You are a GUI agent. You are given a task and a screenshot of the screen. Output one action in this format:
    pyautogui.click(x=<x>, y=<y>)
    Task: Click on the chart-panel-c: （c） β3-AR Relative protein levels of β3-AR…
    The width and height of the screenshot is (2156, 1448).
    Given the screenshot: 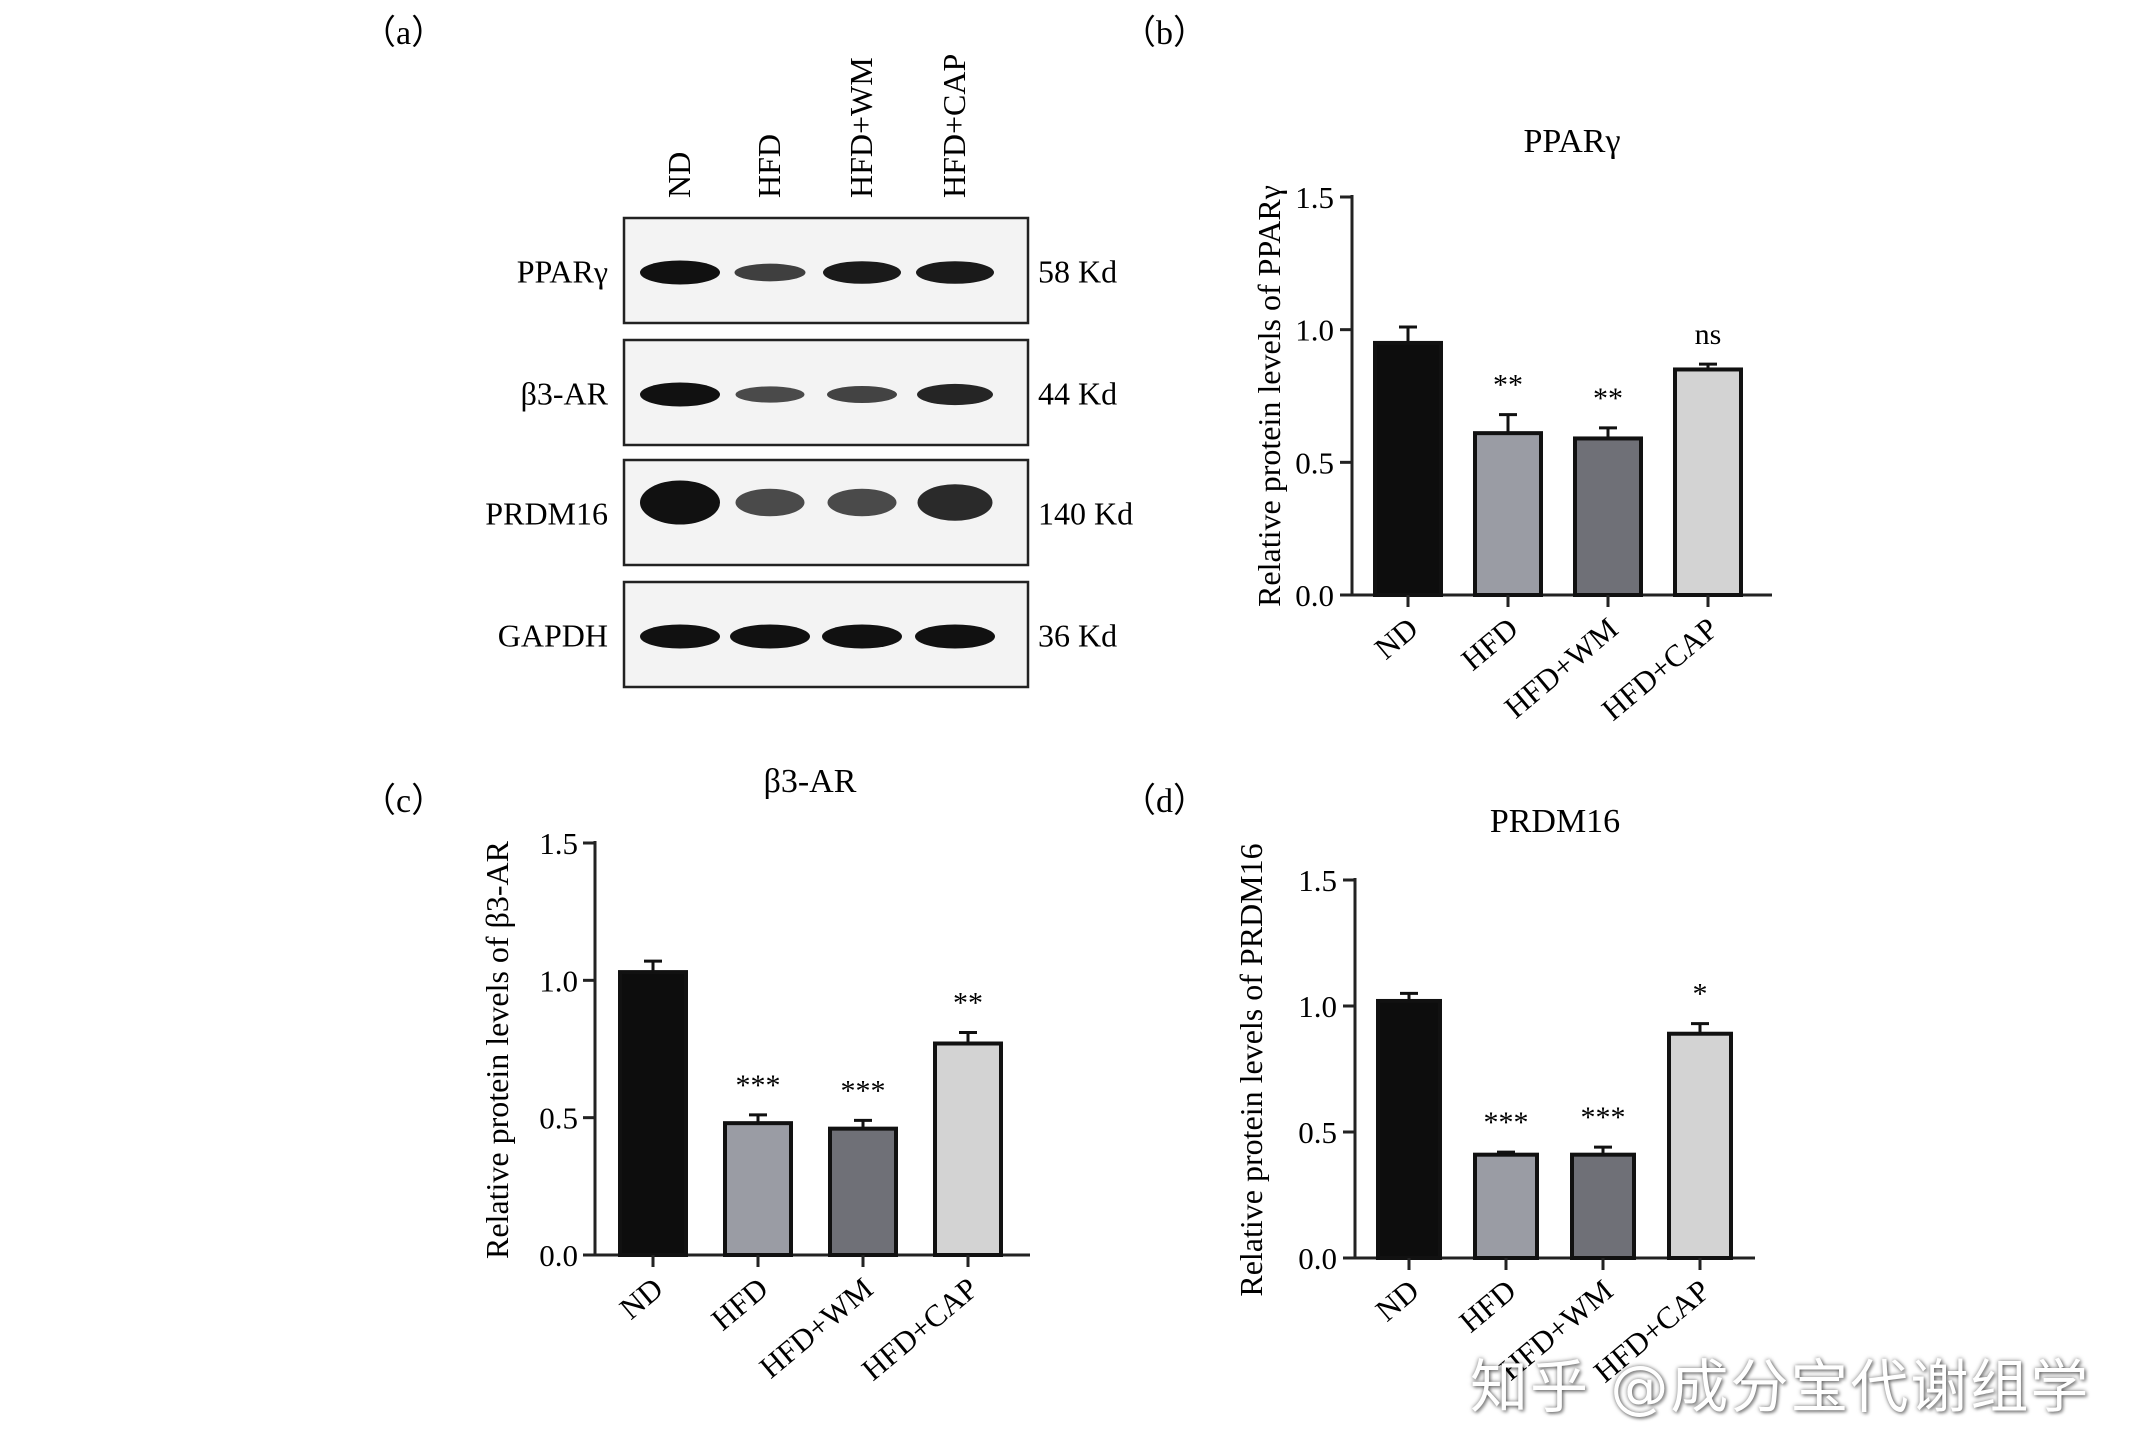 What is the action you would take?
    pyautogui.click(x=696, y=1075)
    